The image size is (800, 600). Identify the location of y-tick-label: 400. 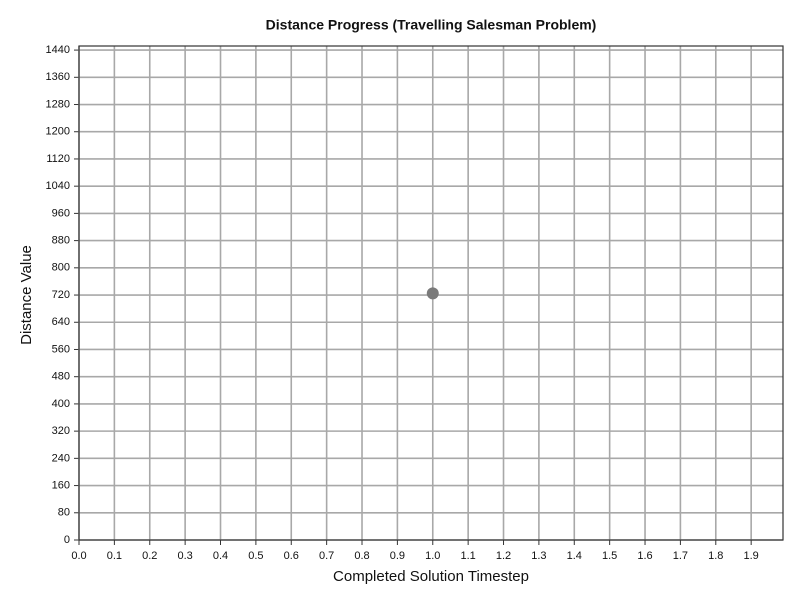
(61, 404).